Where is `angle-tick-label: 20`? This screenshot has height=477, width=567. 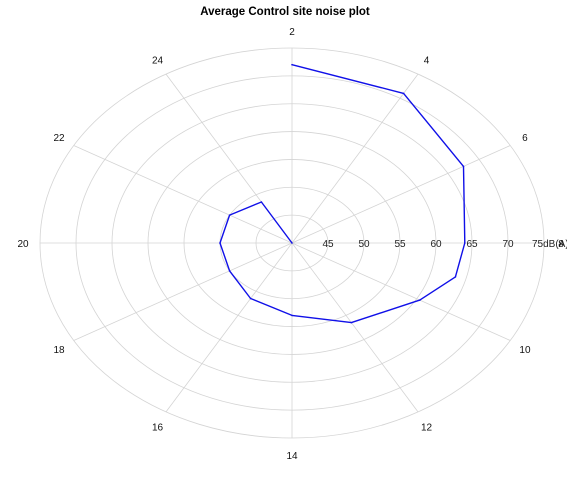
angle-tick-label: 20 is located at coordinates (23, 244).